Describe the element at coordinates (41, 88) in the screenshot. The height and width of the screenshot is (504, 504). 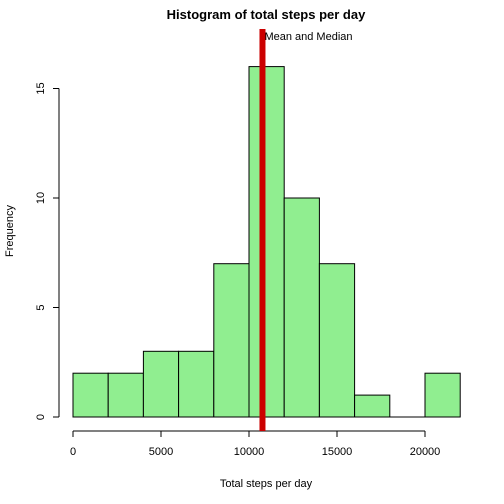
I see `y-tick-label: 15` at that location.